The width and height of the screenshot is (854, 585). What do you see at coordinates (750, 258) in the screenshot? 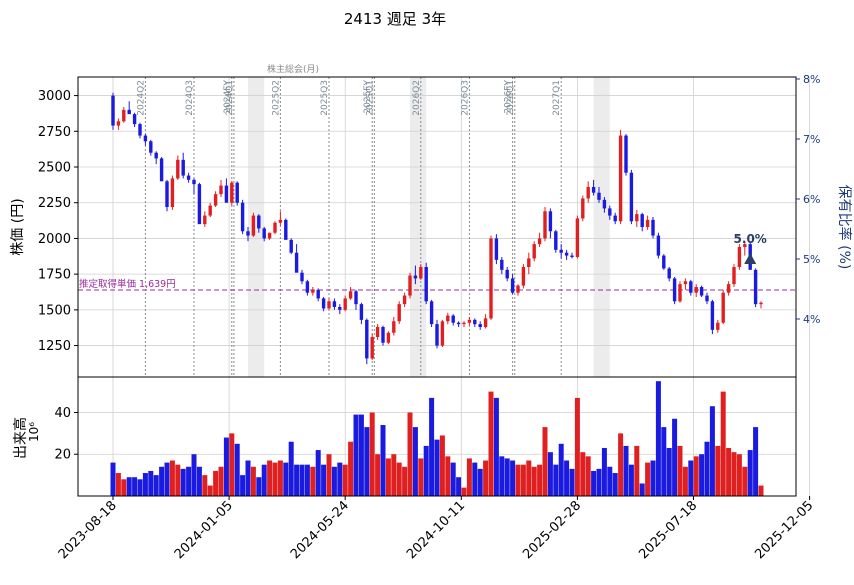
I see `holding-triangle` at bounding box center [750, 258].